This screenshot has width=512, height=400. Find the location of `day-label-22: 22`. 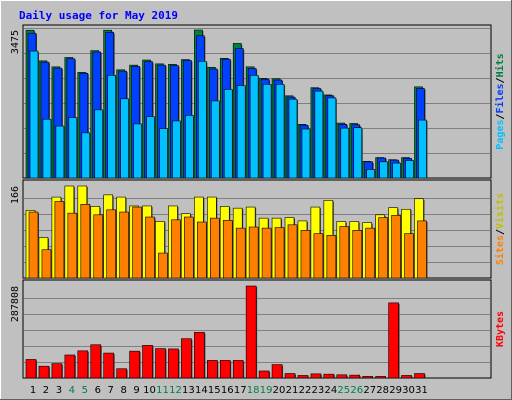

day-label-22: 22 is located at coordinates (305, 390).